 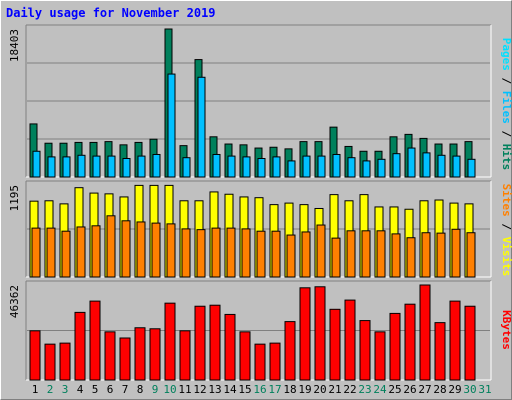 I want to click on legend-kbytes: KBytes, so click(x=506, y=330).